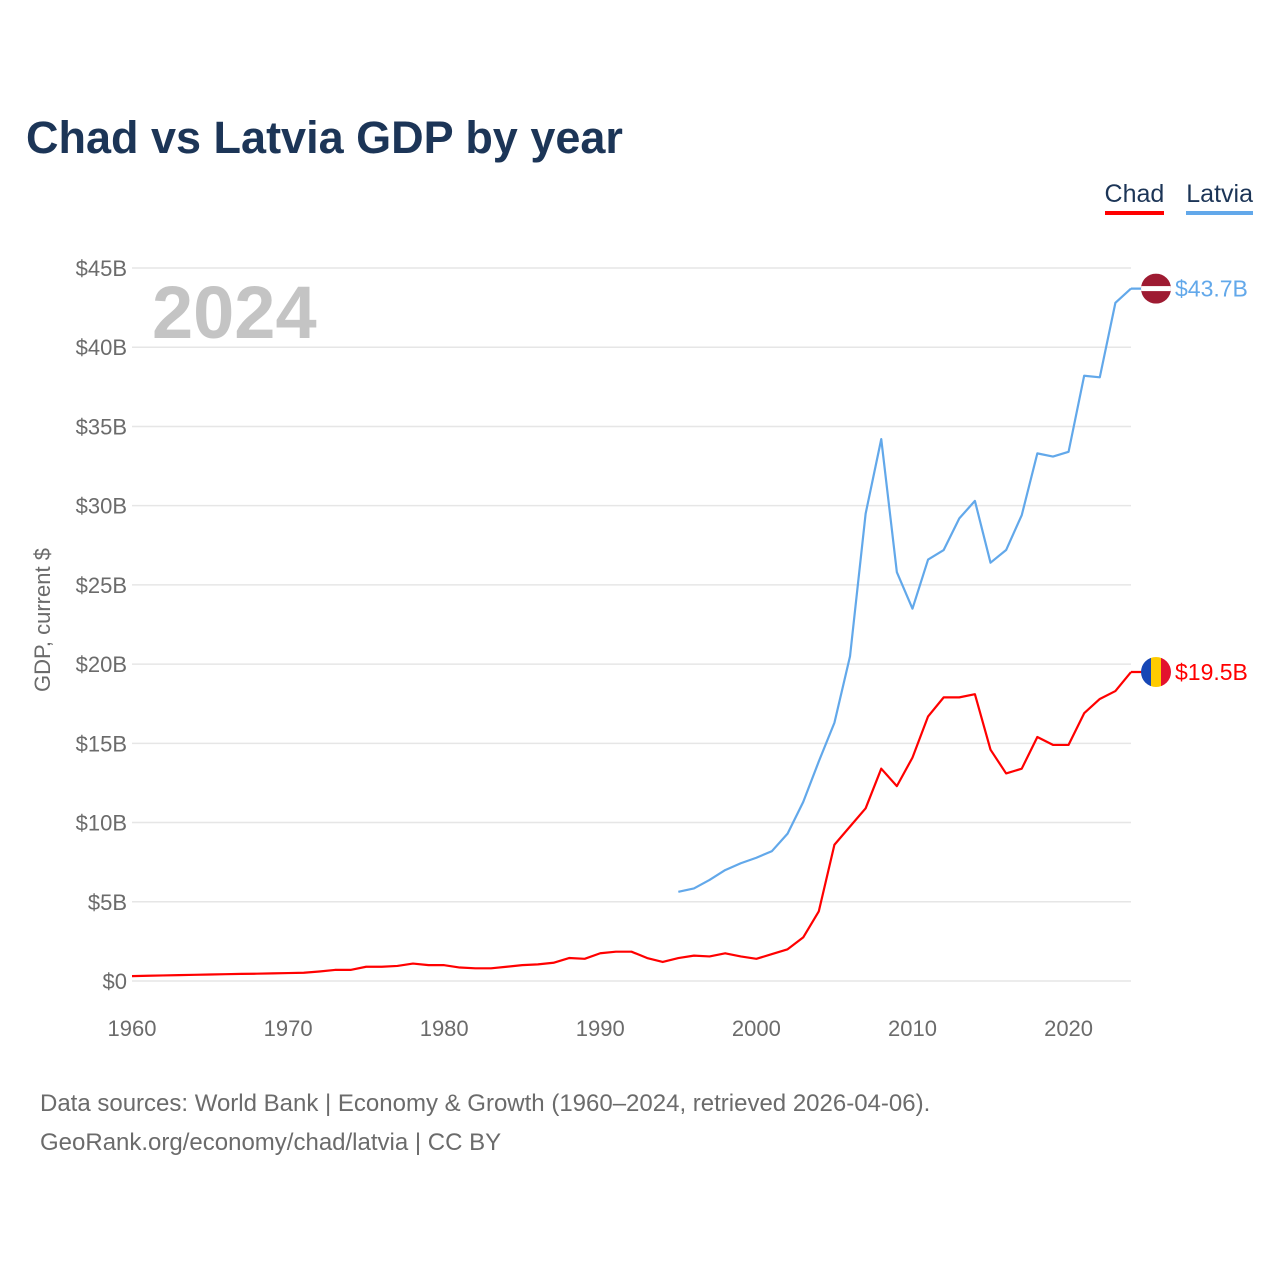 The width and height of the screenshot is (1280, 1280). I want to click on y-tick-label: $30B, so click(101, 506).